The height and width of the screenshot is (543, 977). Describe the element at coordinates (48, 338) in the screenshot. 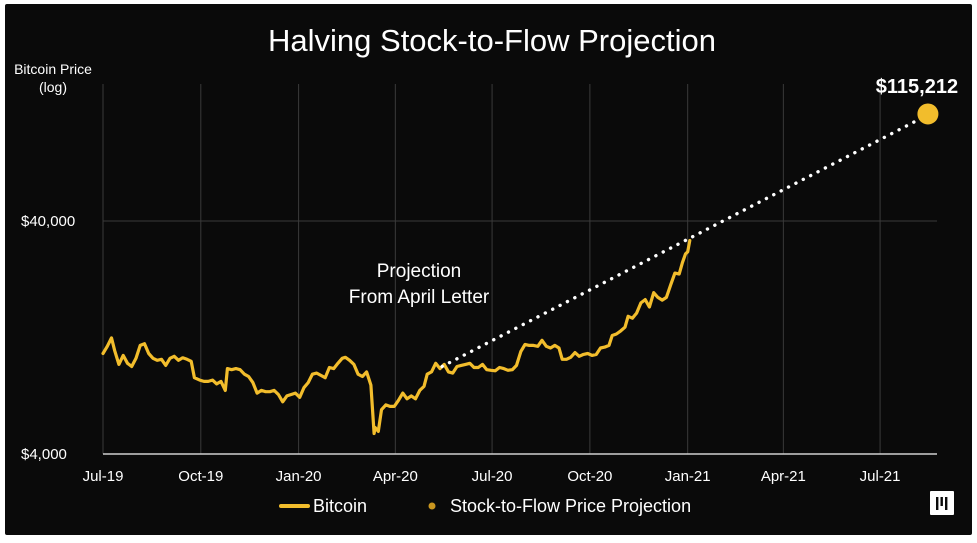

I see `y-axis-ticks: $4,000 $40,000` at that location.